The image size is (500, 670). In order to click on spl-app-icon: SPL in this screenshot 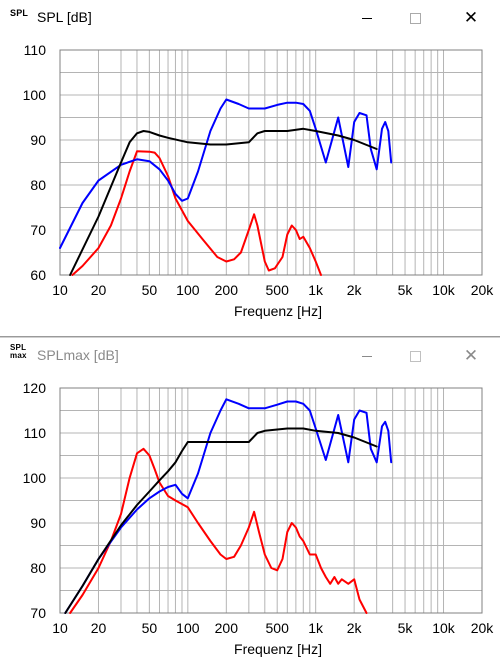, I will do `click(19, 13)`.